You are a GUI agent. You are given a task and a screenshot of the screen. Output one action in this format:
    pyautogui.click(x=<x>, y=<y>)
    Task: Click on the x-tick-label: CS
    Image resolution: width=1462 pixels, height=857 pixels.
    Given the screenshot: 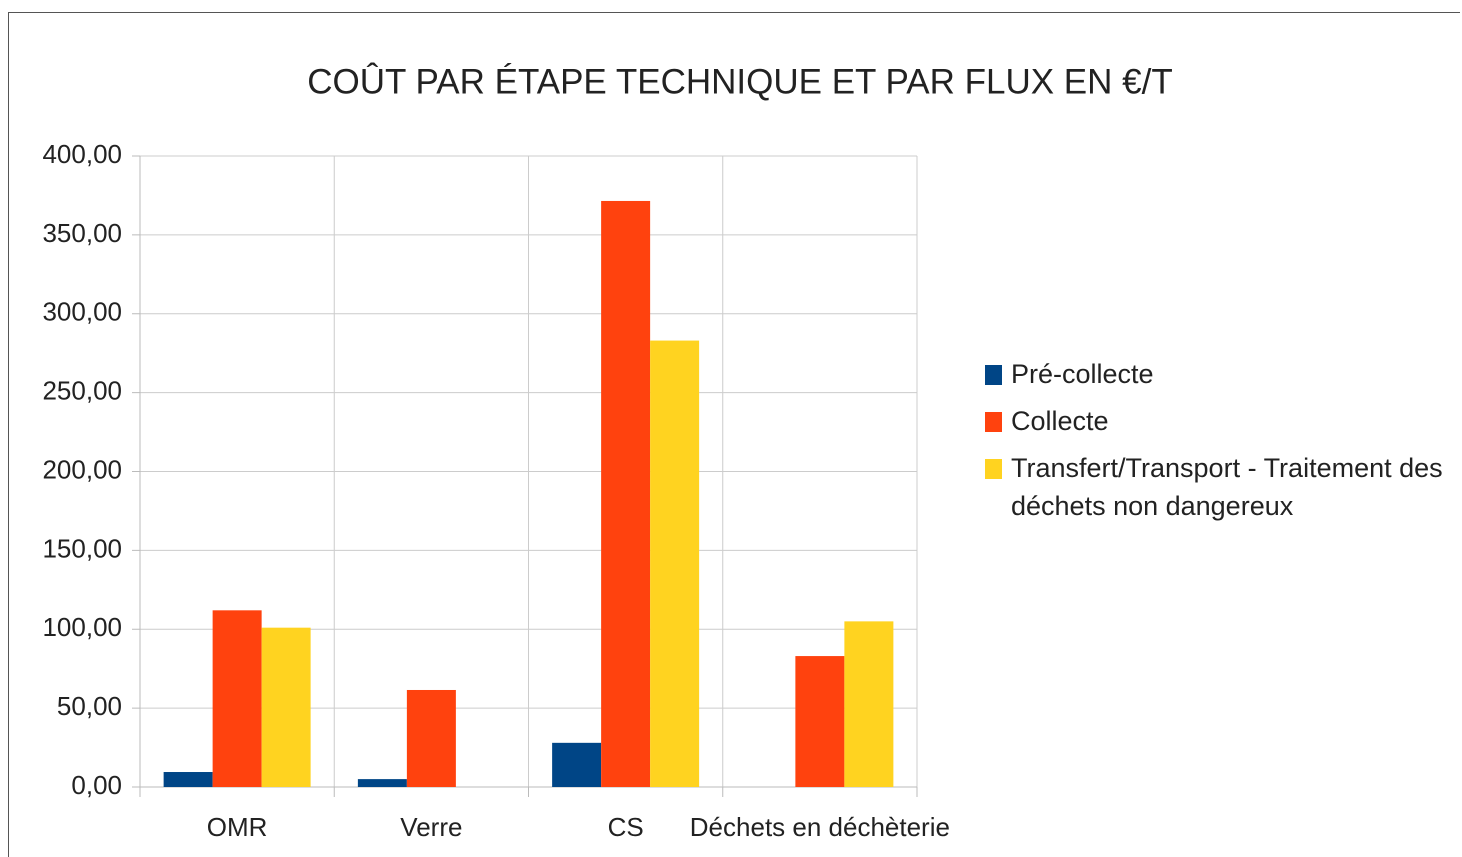 What is the action you would take?
    pyautogui.click(x=626, y=827)
    